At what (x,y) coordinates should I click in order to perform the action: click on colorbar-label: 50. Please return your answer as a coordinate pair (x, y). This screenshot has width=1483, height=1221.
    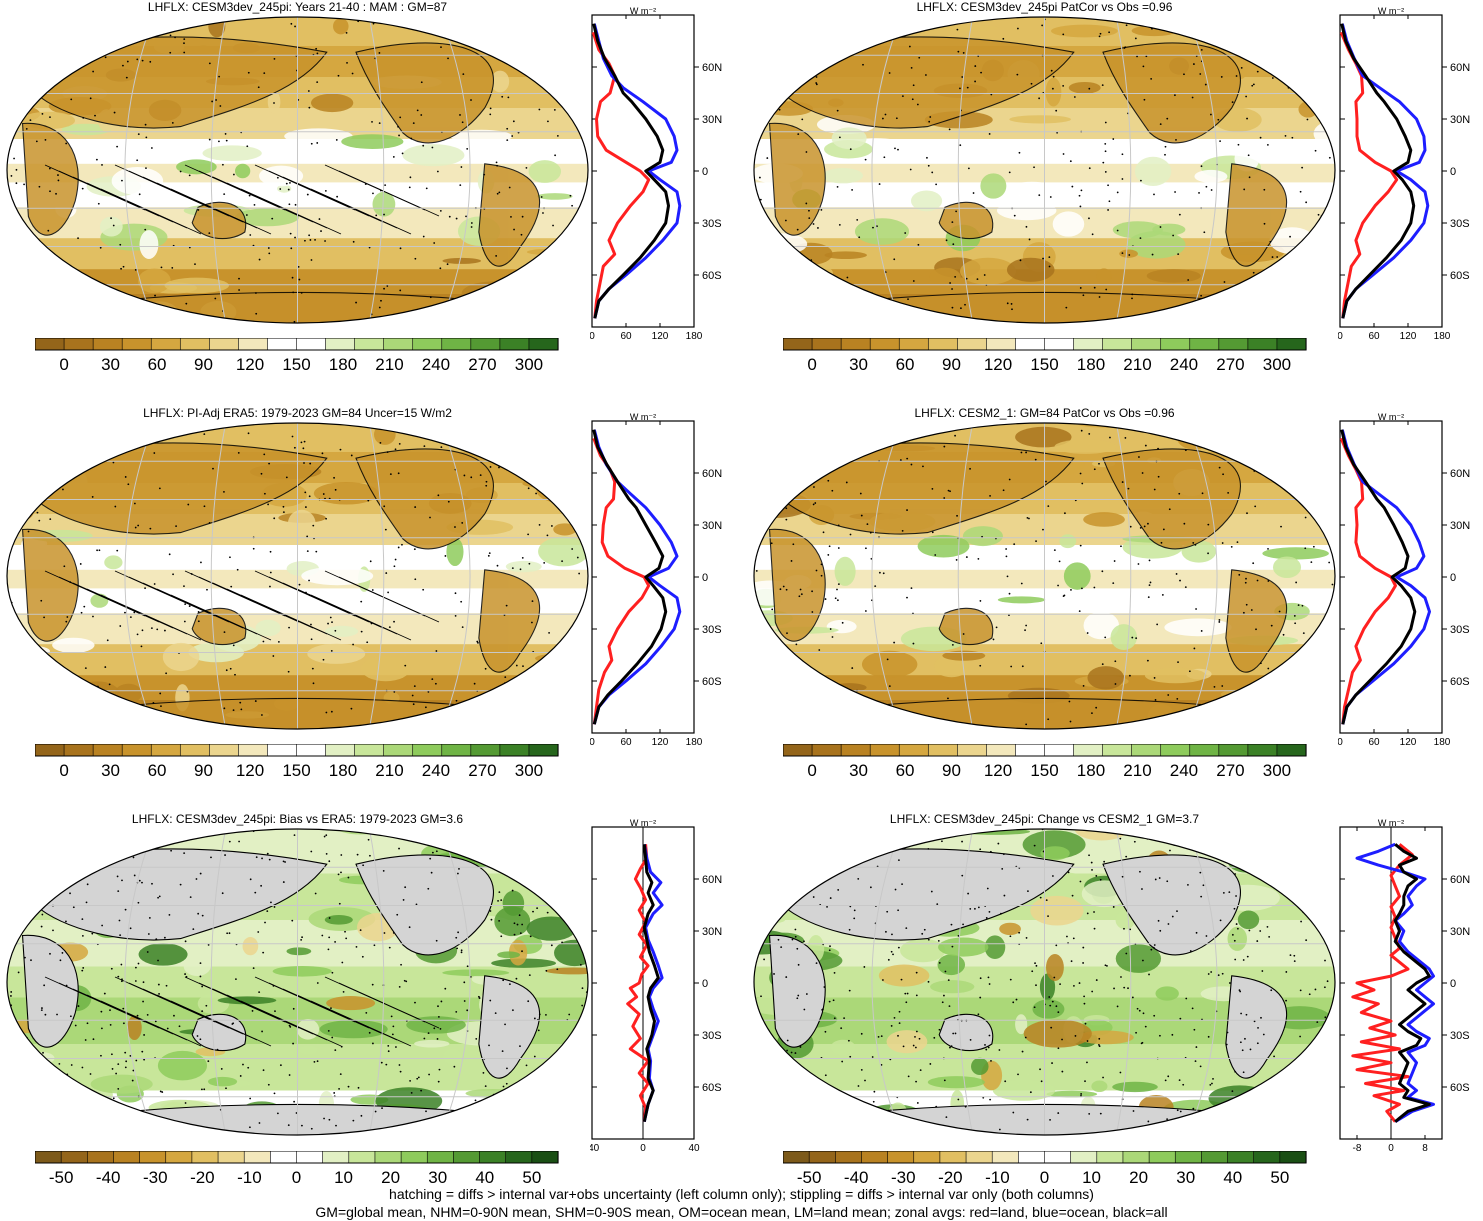
    Looking at the image, I should click on (1279, 1177).